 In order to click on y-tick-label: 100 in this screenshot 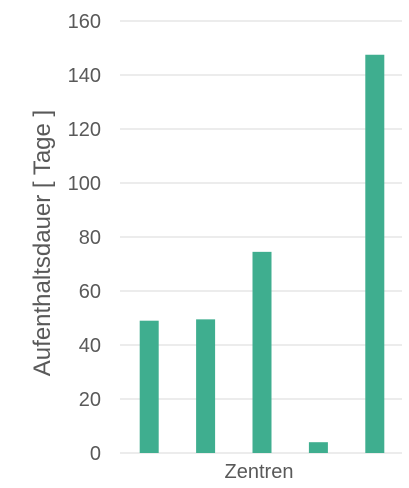, I will do `click(84, 184)`.